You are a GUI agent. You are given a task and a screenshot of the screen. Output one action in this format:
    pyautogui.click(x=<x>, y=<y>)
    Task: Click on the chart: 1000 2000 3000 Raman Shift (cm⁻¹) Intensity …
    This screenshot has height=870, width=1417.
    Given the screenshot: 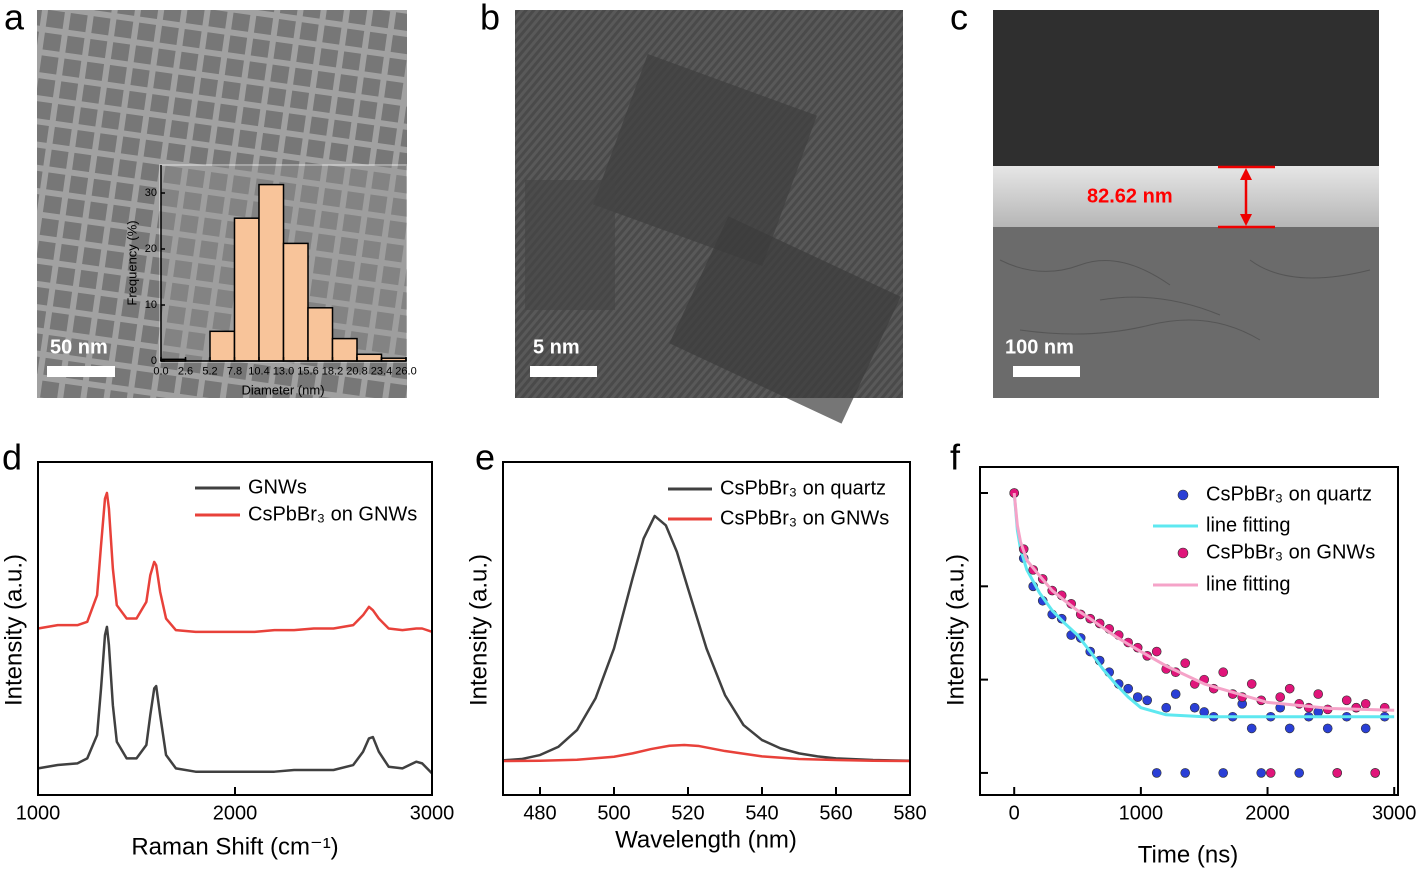 What is the action you would take?
    pyautogui.click(x=227, y=660)
    